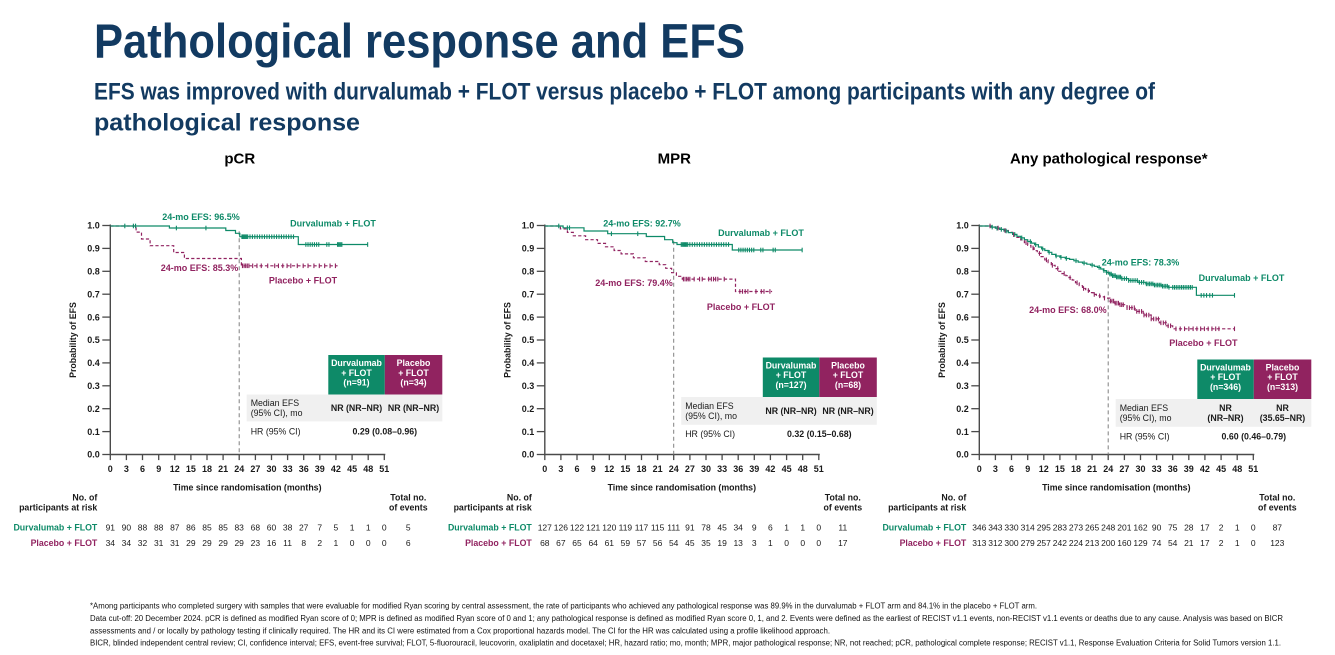  Describe the element at coordinates (642, 543) in the screenshot. I see `svg-text: 57` at that location.